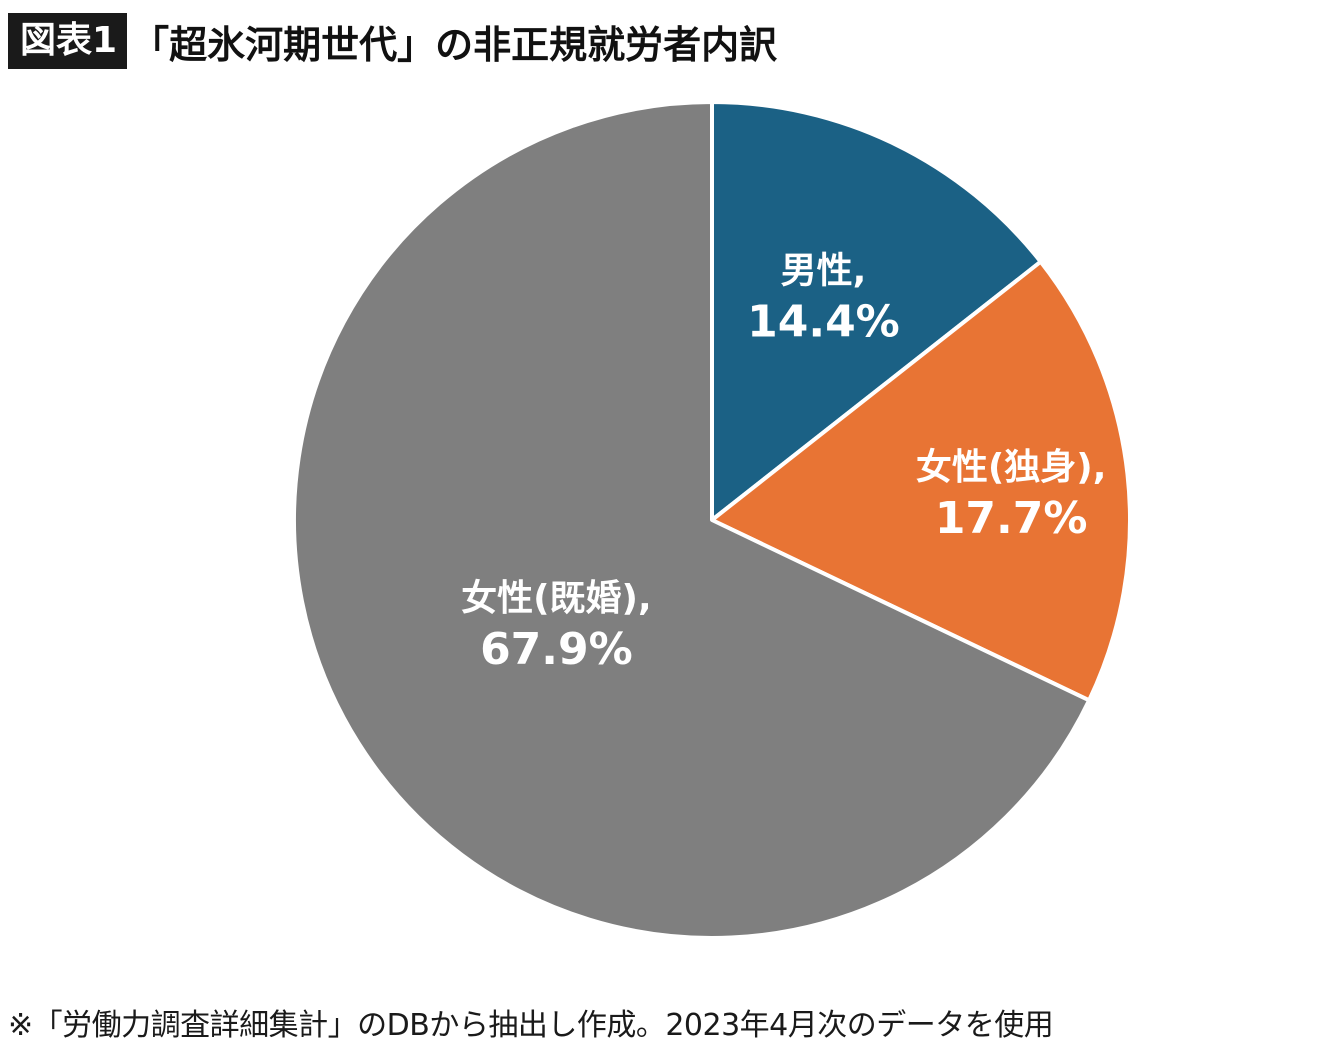 The width and height of the screenshot is (1340, 1048). I want to click on slice-value-label-2: 17.7%, so click(1011, 518).